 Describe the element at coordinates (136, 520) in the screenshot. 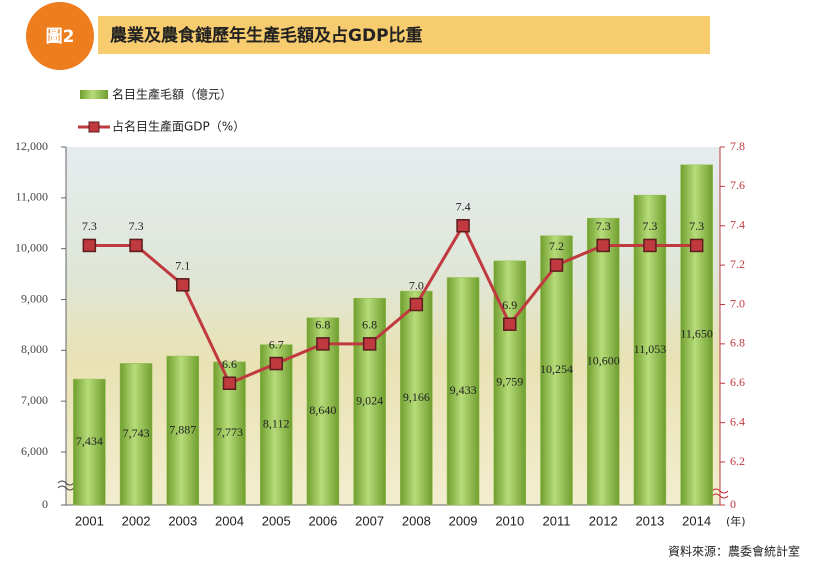

I see `x-tick-label: 2002` at that location.